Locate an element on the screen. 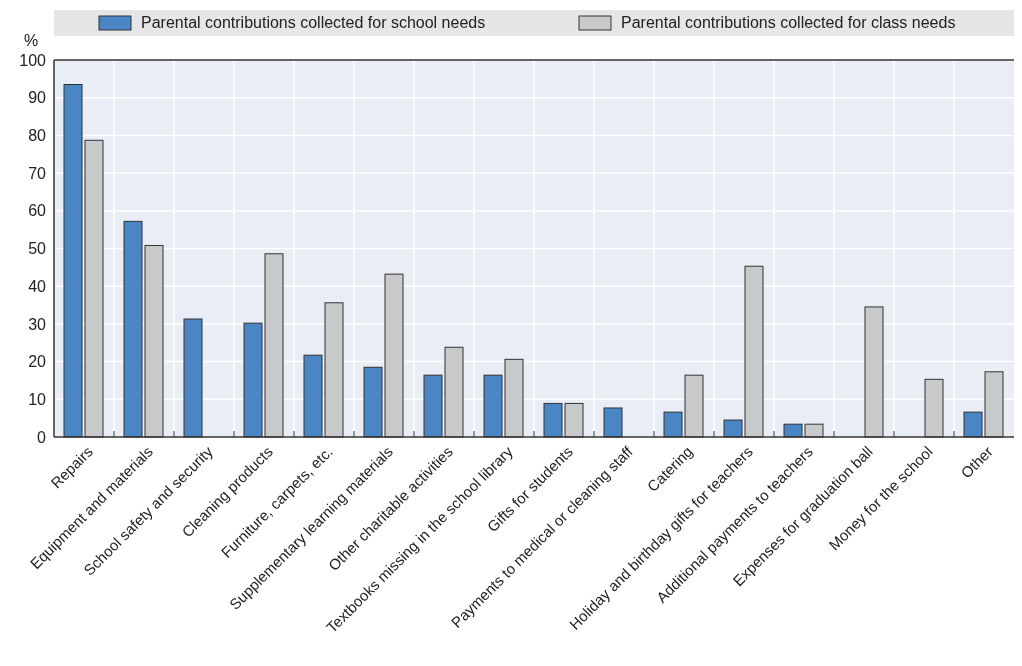 The width and height of the screenshot is (1022, 666). y-tick-label: 90 is located at coordinates (37, 98).